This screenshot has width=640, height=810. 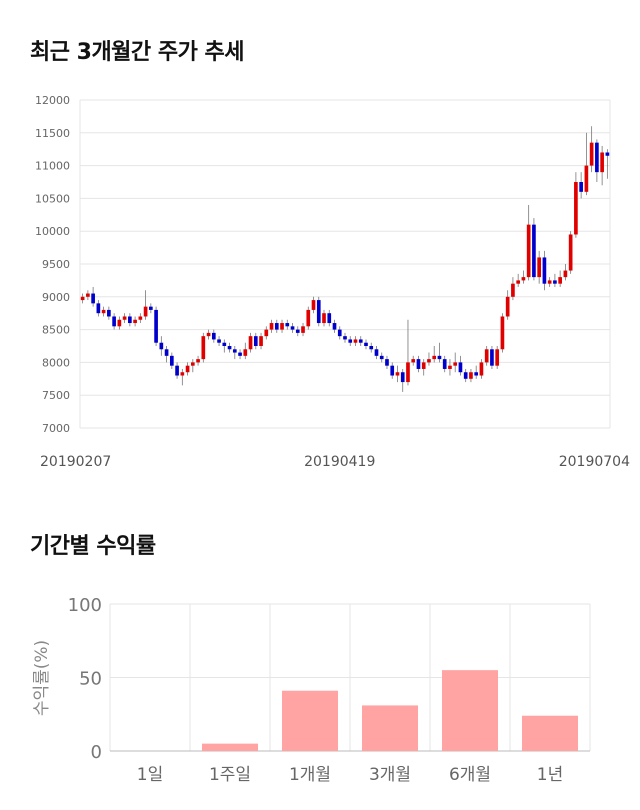 I want to click on x-tick-label: 6개월, so click(x=470, y=775).